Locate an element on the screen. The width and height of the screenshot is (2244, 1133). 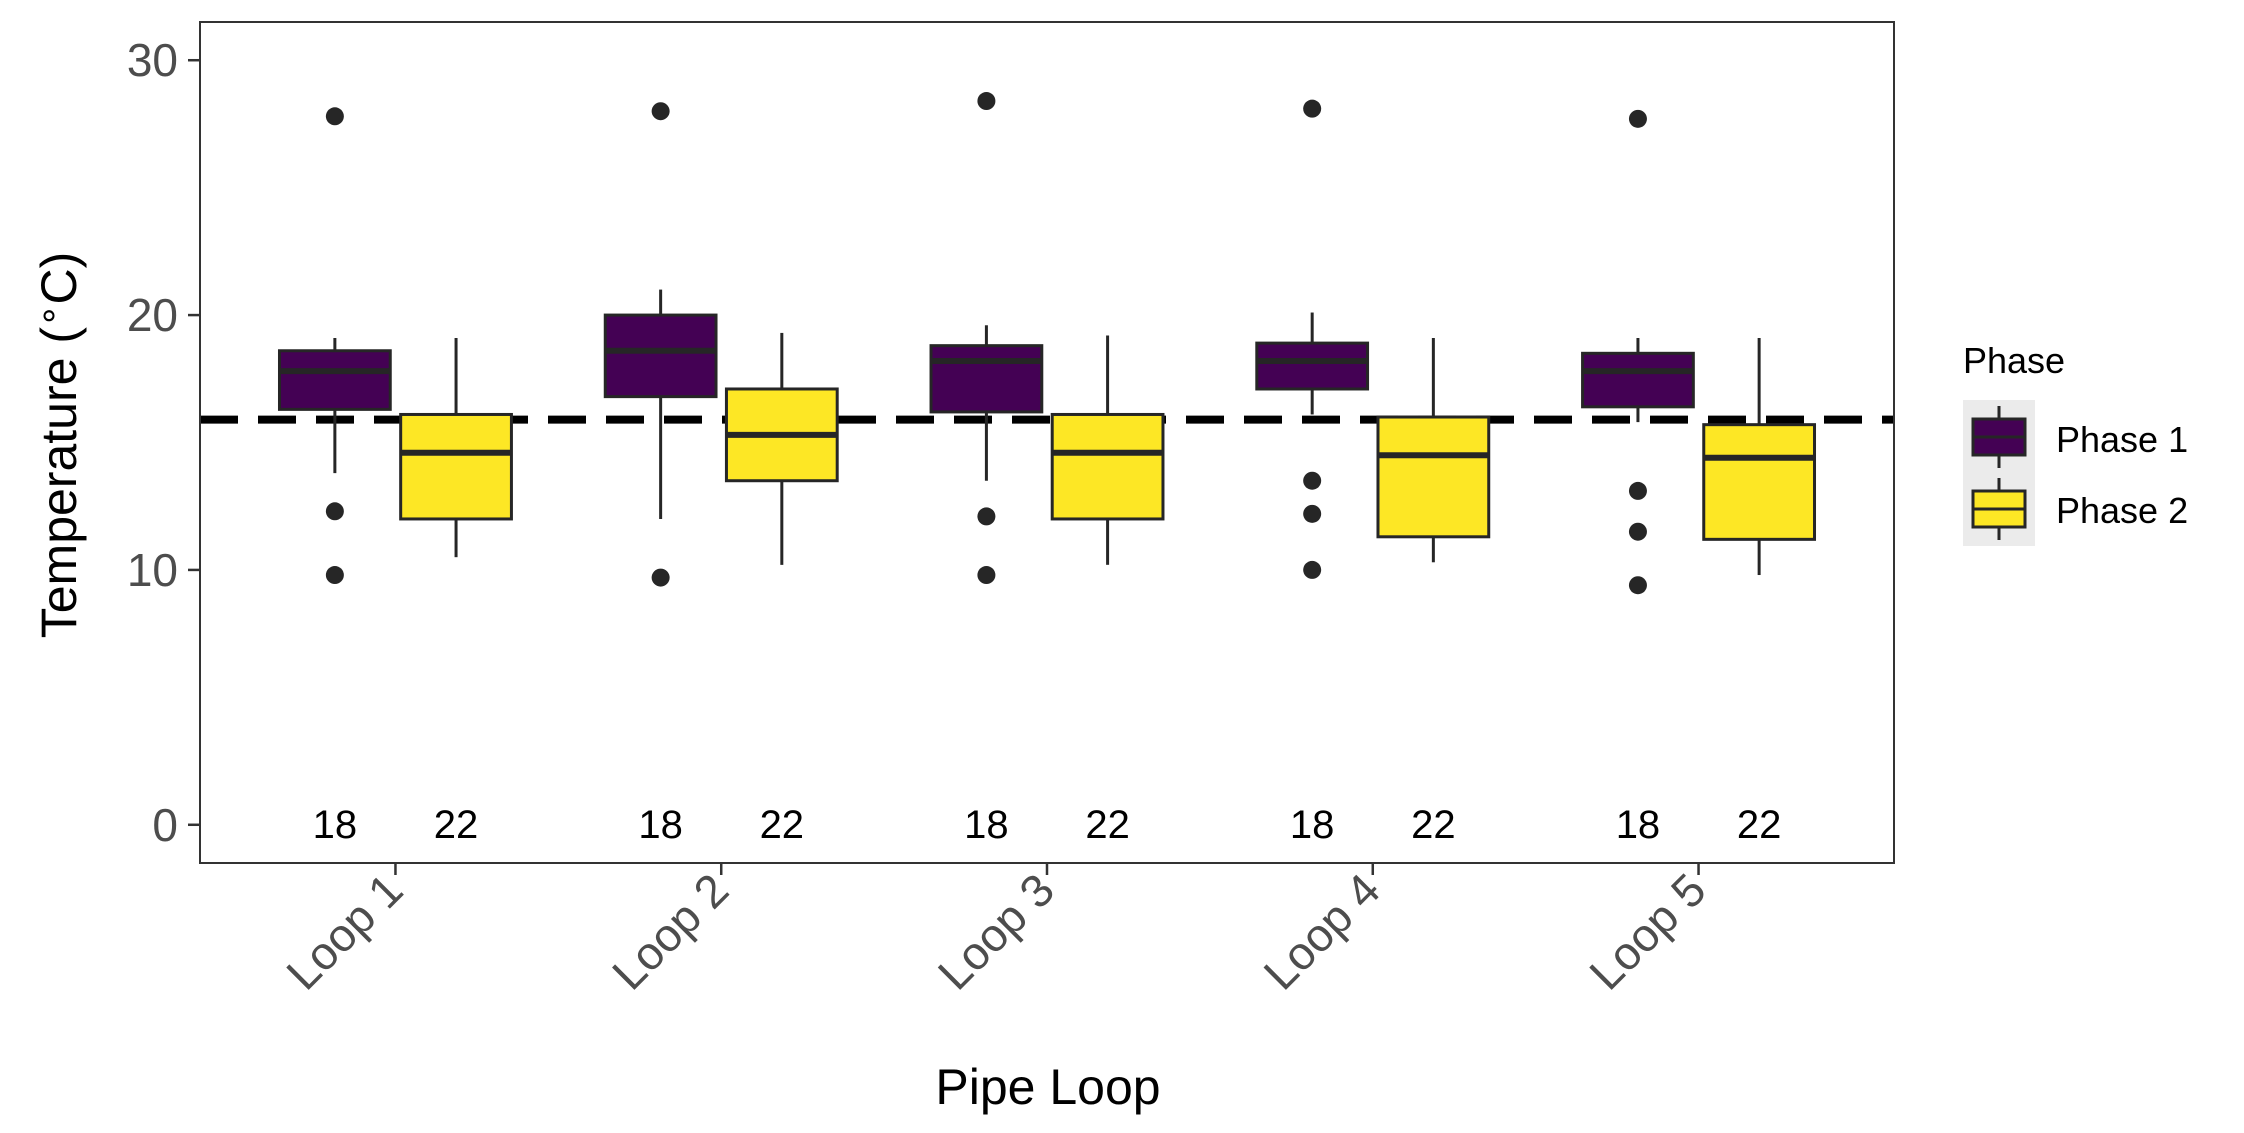
legend-label-phase-2: Phase 2 is located at coordinates (2122, 510).